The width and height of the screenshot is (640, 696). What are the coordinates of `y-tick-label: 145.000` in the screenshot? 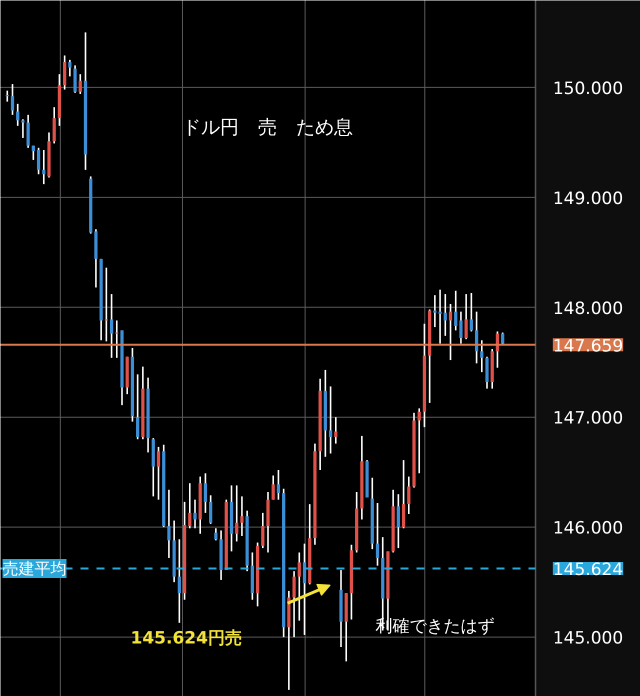 It's located at (588, 638).